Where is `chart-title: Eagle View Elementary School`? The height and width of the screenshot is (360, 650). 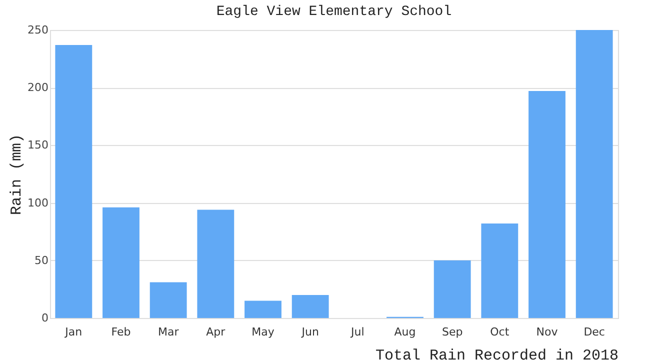 chart-title: Eagle View Elementary School is located at coordinates (334, 12).